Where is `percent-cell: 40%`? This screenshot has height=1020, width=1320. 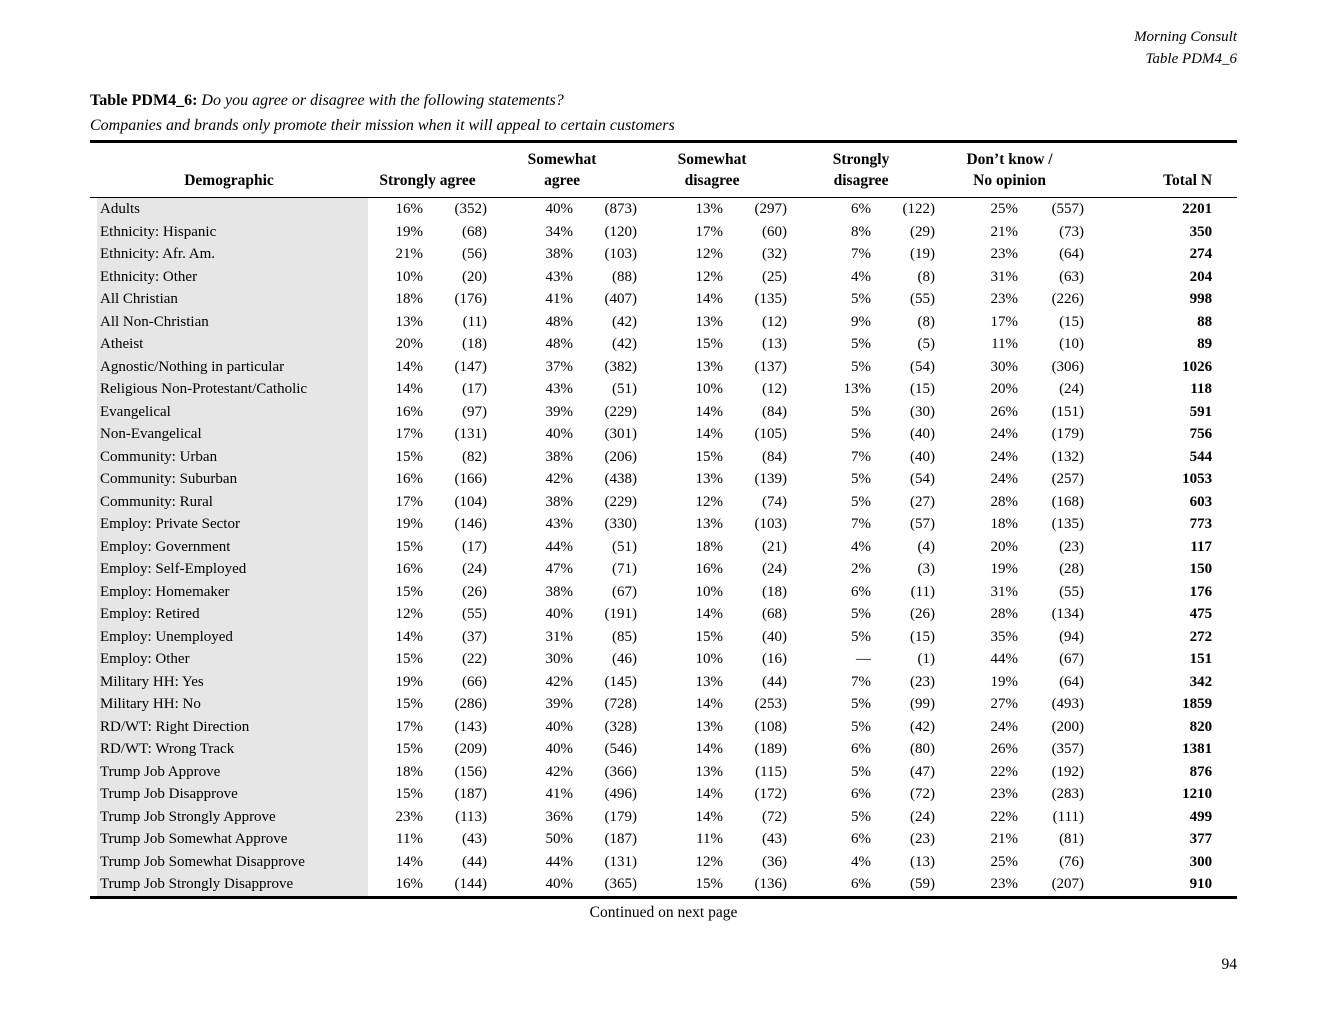
percent-cell: 40% is located at coordinates (559, 209).